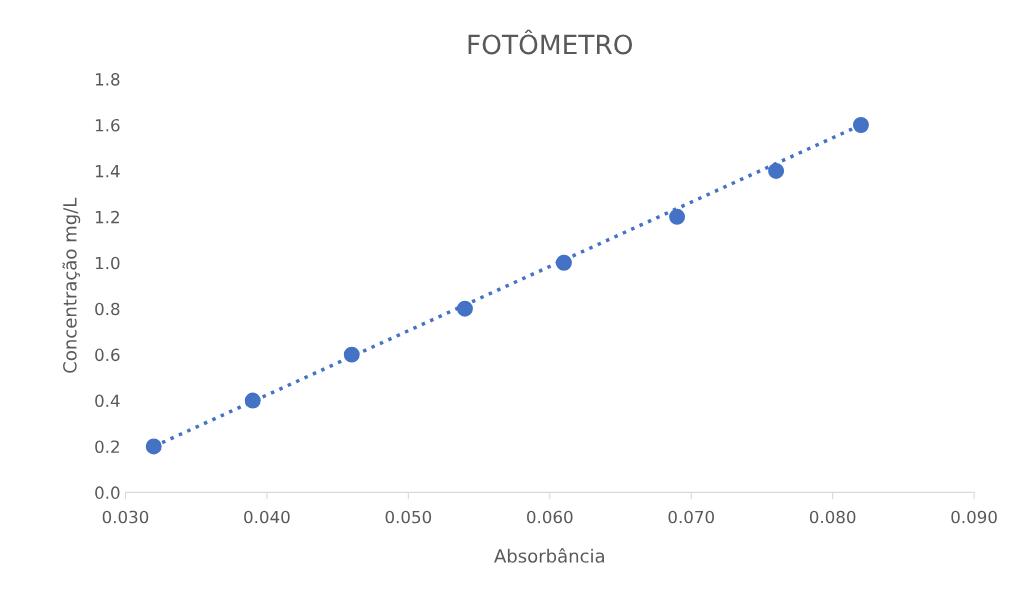 The image size is (1020, 599). What do you see at coordinates (107, 355) in the screenshot?
I see `y-tick-label: 0.6` at bounding box center [107, 355].